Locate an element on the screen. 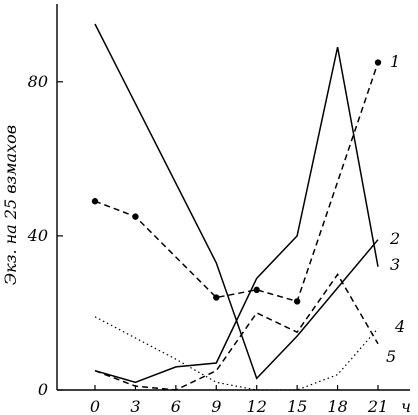 The image size is (418, 415). series-label-5: 5 is located at coordinates (391, 356).